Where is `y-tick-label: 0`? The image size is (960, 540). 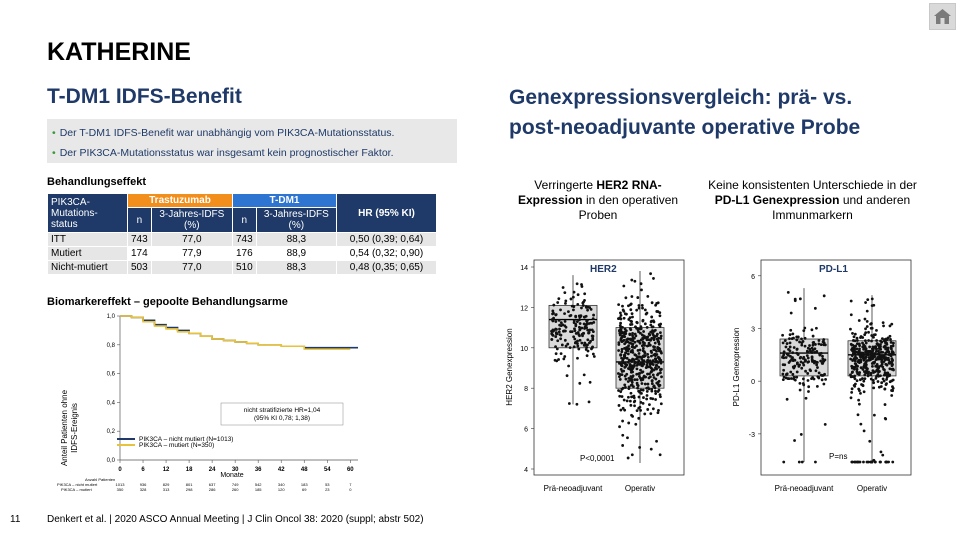 y-tick-label: 0 is located at coordinates (753, 382).